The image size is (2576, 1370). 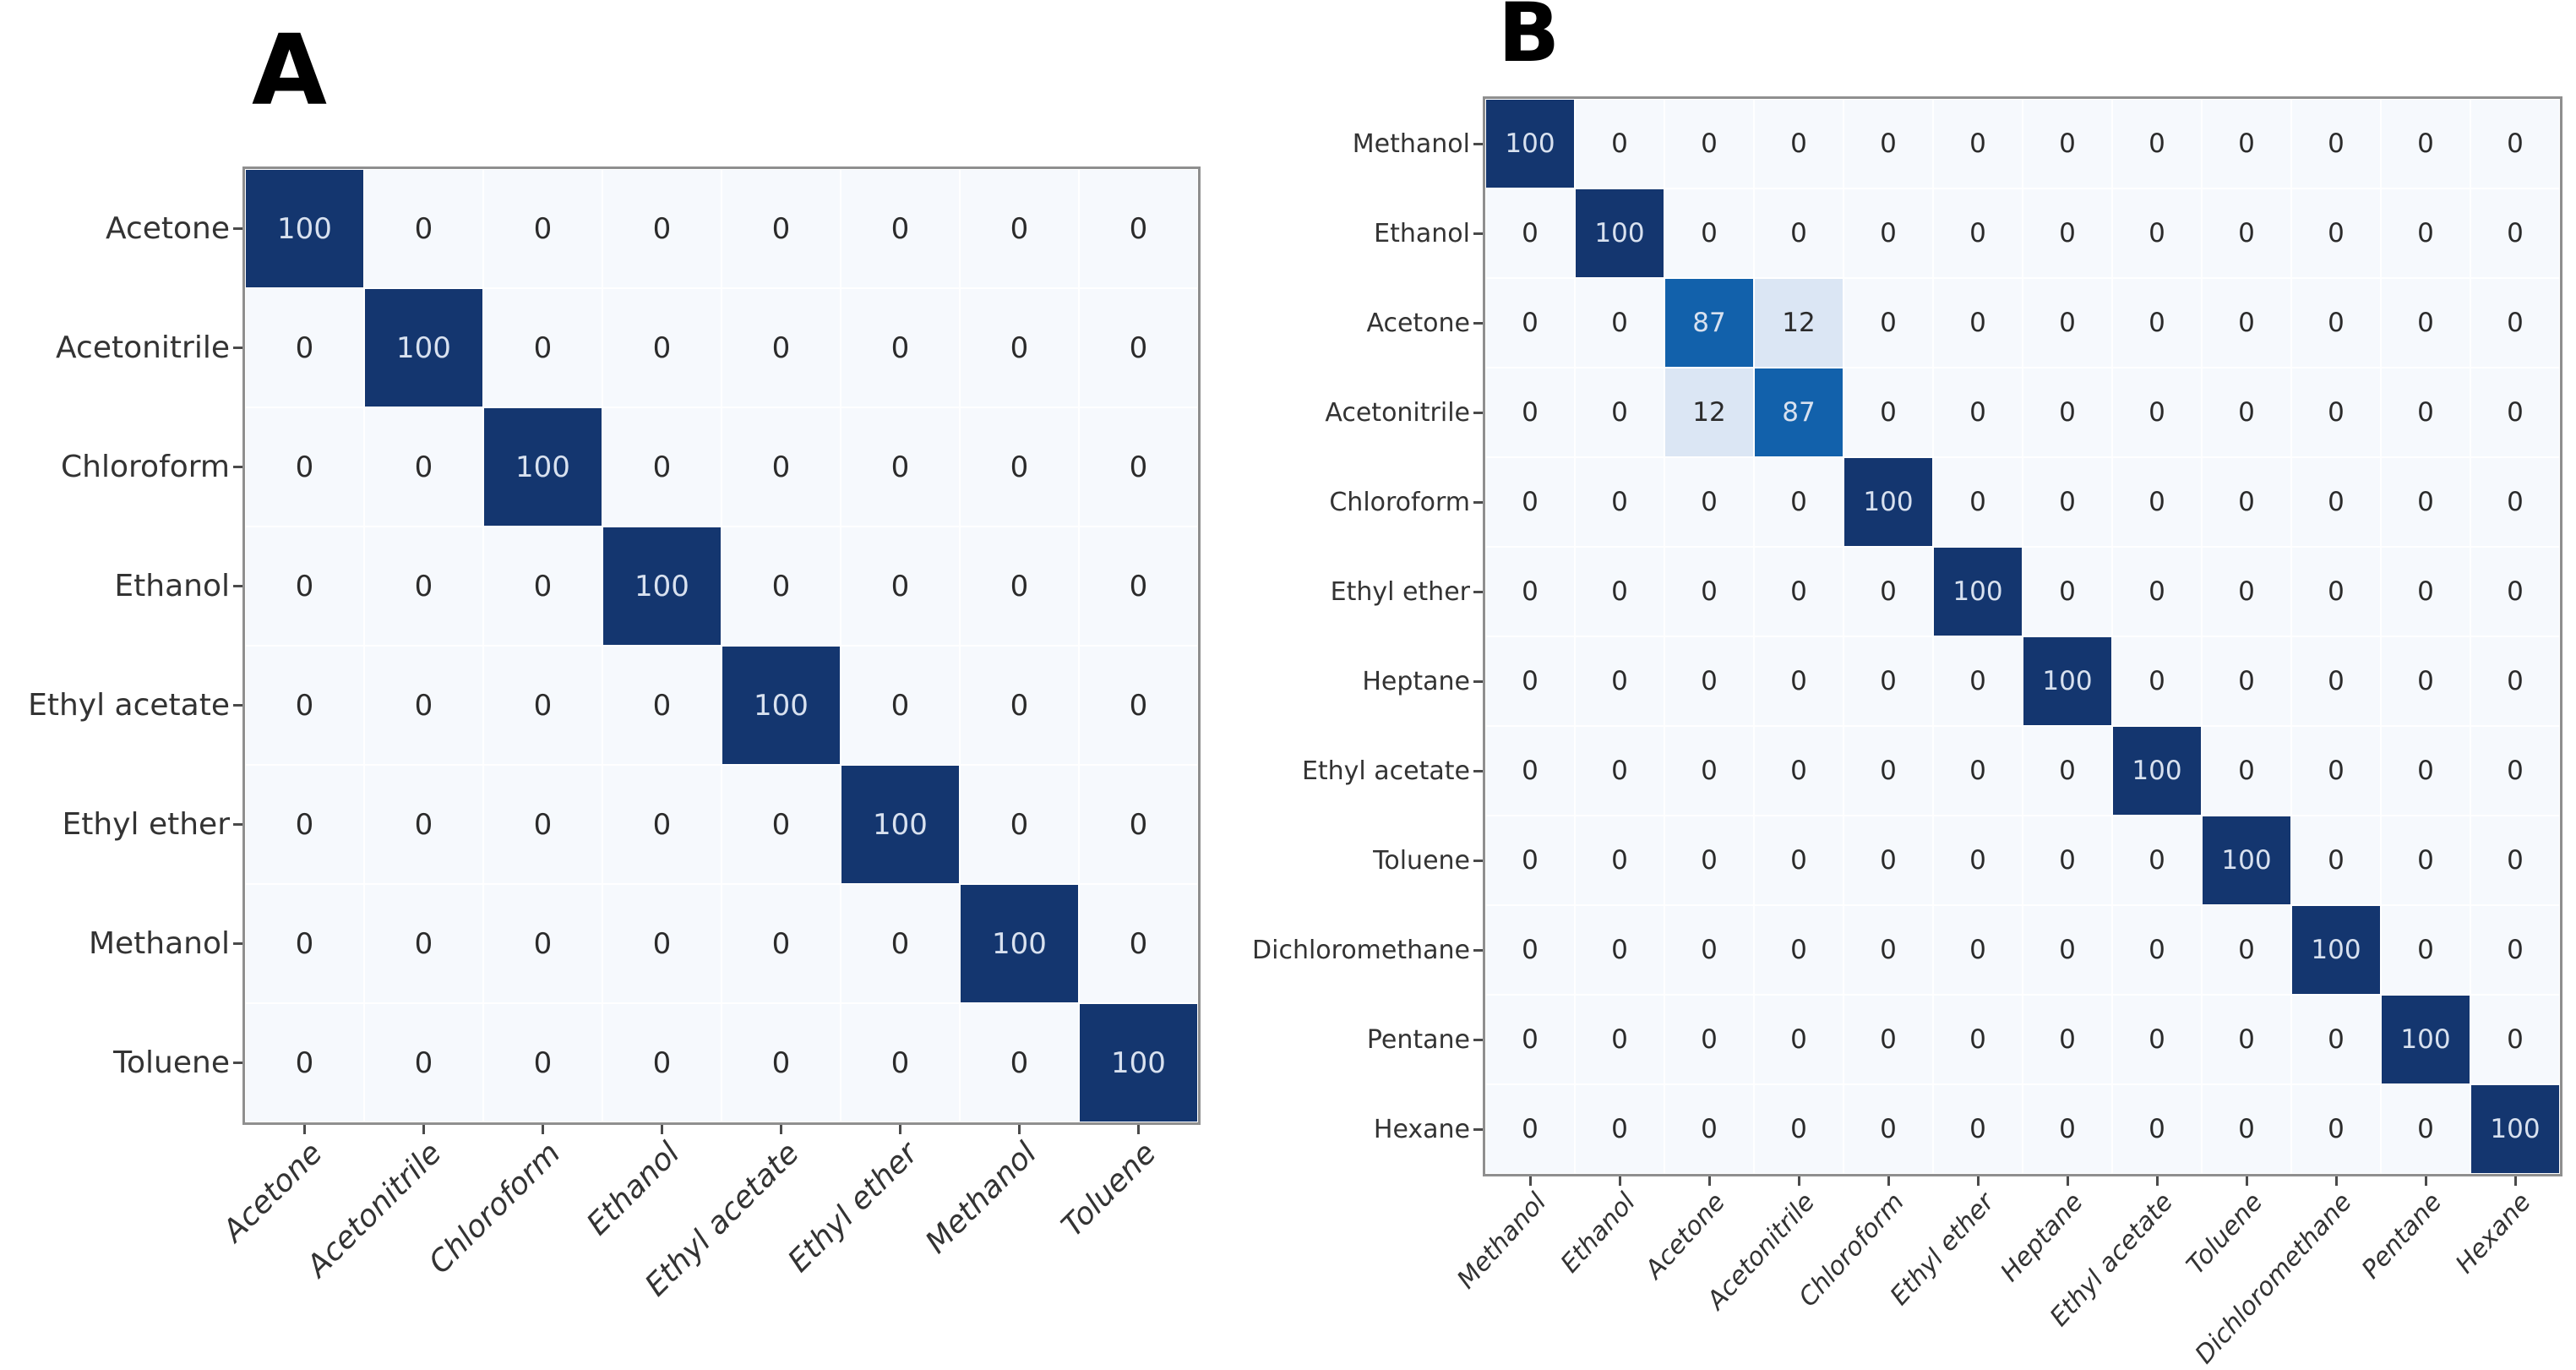 I want to click on x-tick-label: Dichloromethane, so click(x=2274, y=1278).